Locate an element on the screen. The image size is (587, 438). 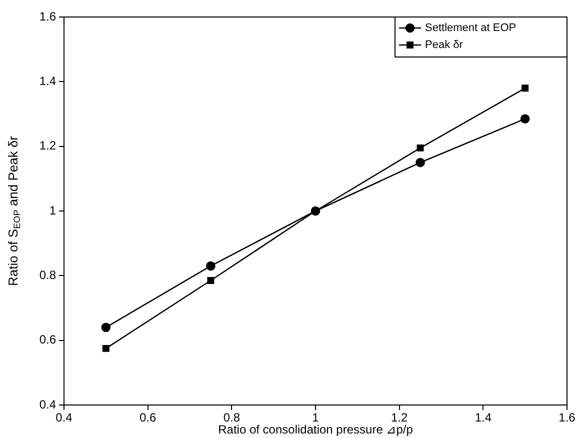
y-tick-label: 0.4 is located at coordinates (47, 404).